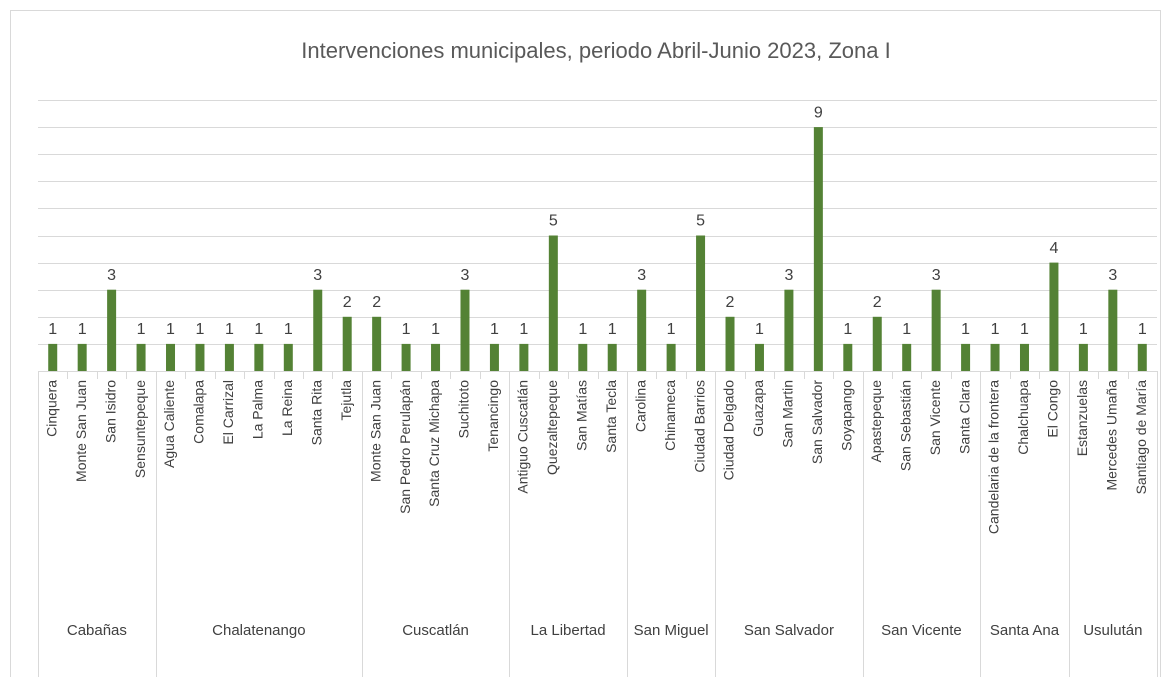 This screenshot has height=677, width=1172. I want to click on data-label: 4, so click(1053, 248).